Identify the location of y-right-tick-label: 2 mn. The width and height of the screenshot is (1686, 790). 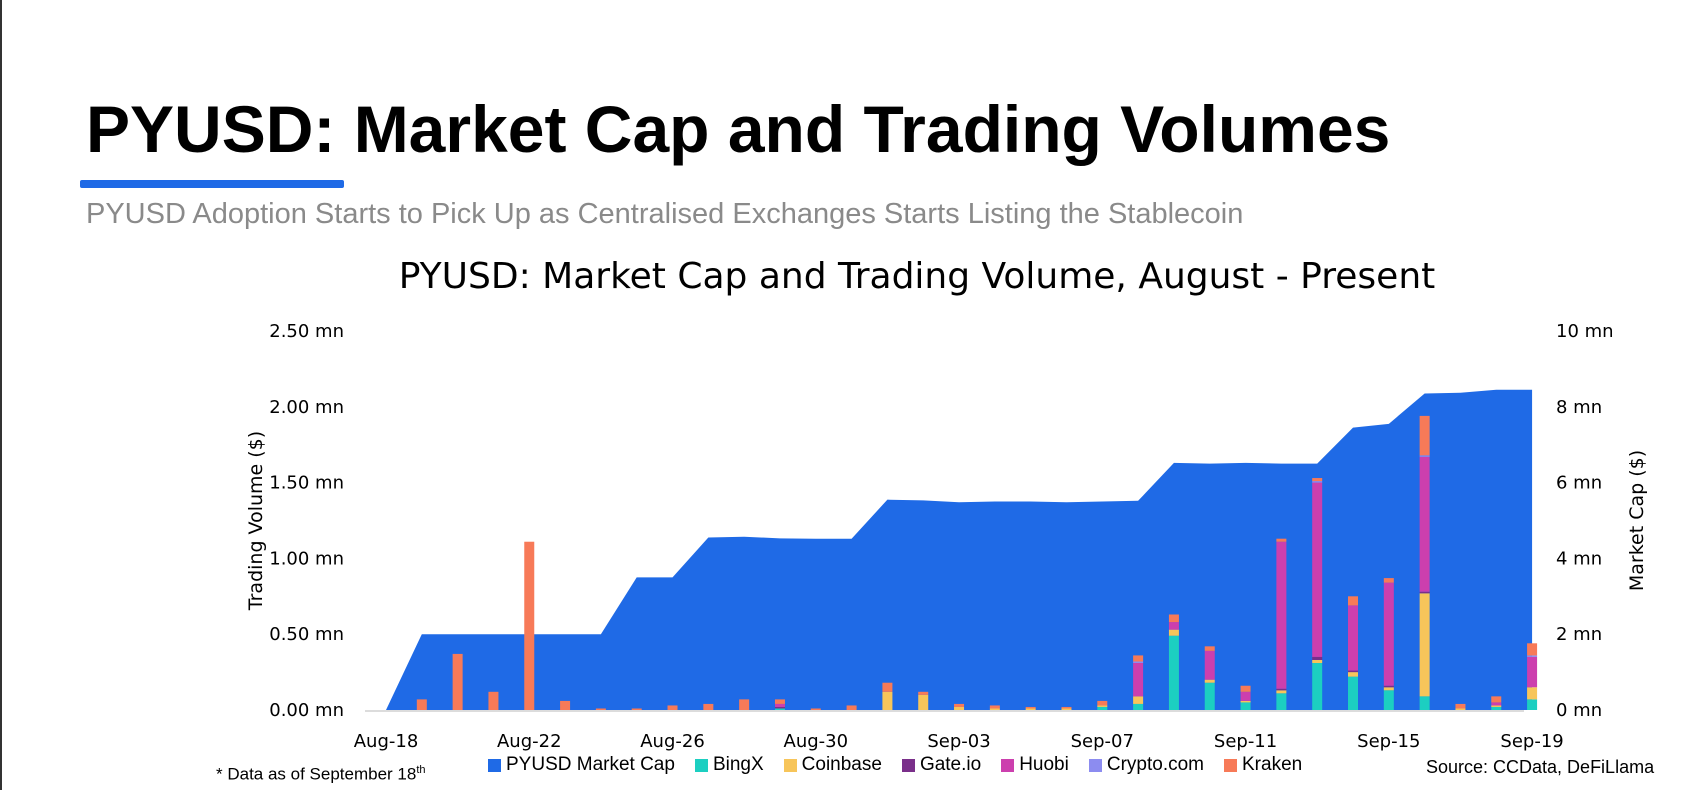
(1579, 634).